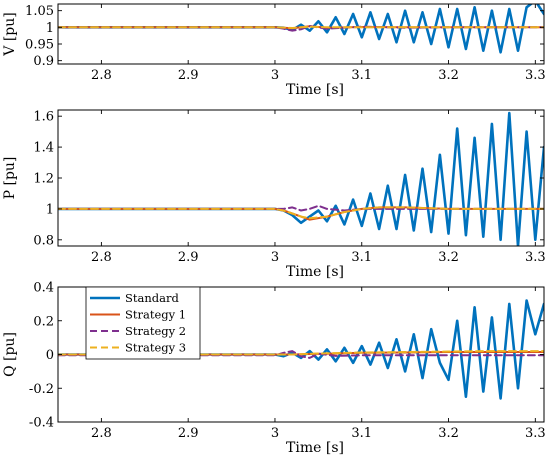 The width and height of the screenshot is (550, 463). What do you see at coordinates (39, 45) in the screenshot?
I see `voltage-ytick-label: 0.95` at bounding box center [39, 45].